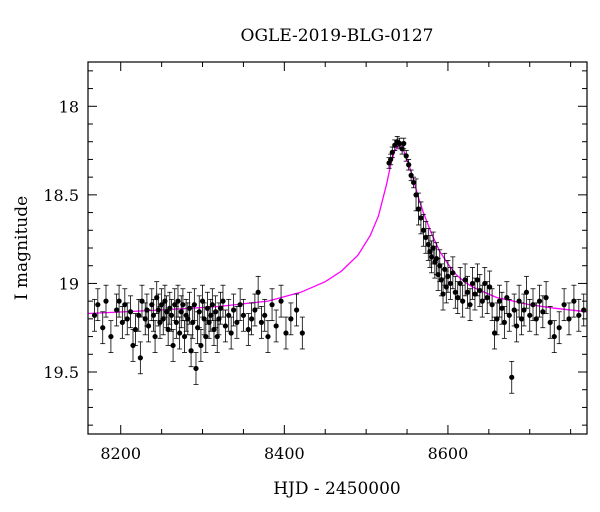 The image size is (600, 512). Describe the element at coordinates (69, 283) in the screenshot. I see `y-tick-label: 19` at that location.